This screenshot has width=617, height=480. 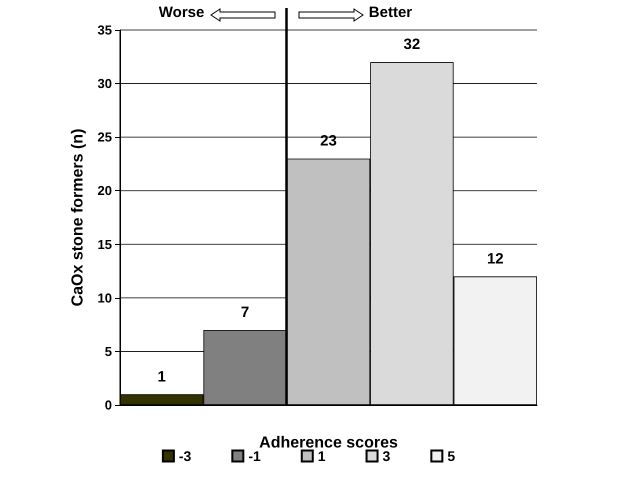 What do you see at coordinates (105, 190) in the screenshot?
I see `y-tick-label: 20` at bounding box center [105, 190].